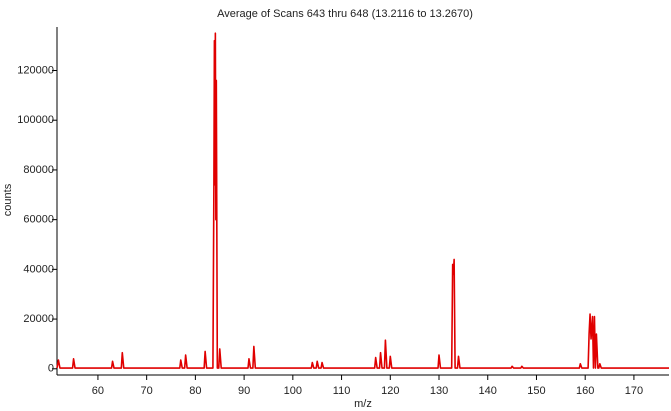 The height and width of the screenshot is (411, 671). What do you see at coordinates (51, 369) in the screenshot?
I see `y-tick-label: 0` at bounding box center [51, 369].